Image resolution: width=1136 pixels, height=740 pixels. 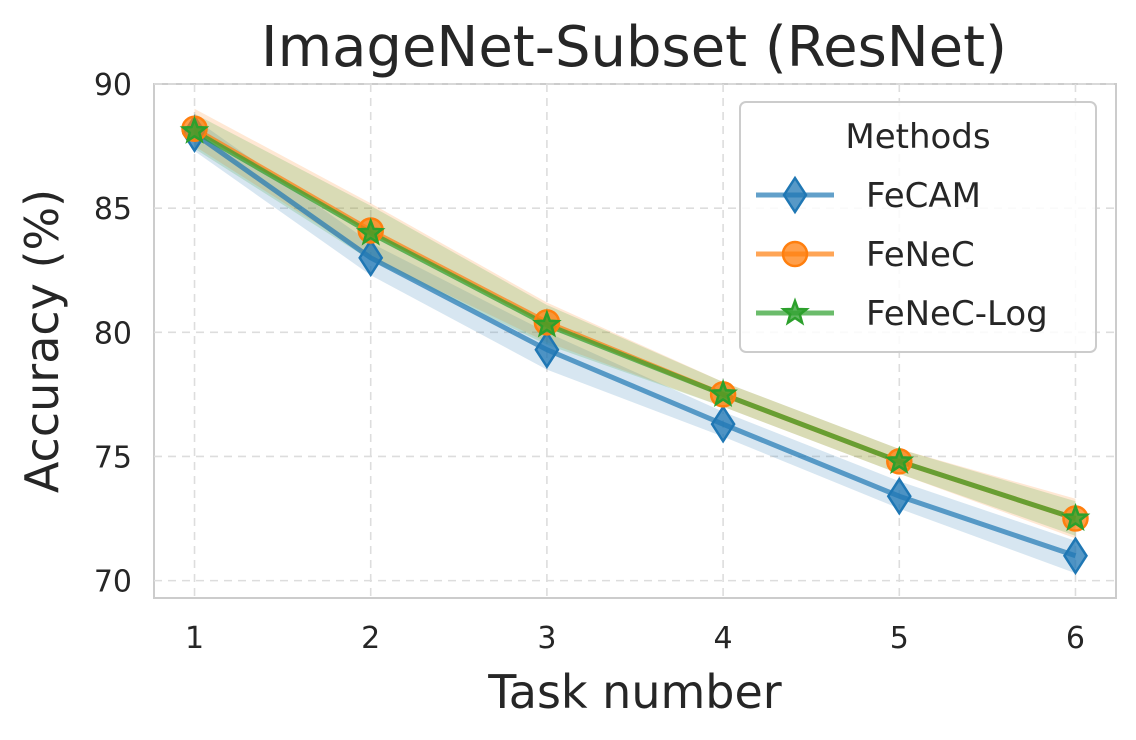 What do you see at coordinates (113, 333) in the screenshot?
I see `y-tick-label: 80` at bounding box center [113, 333].